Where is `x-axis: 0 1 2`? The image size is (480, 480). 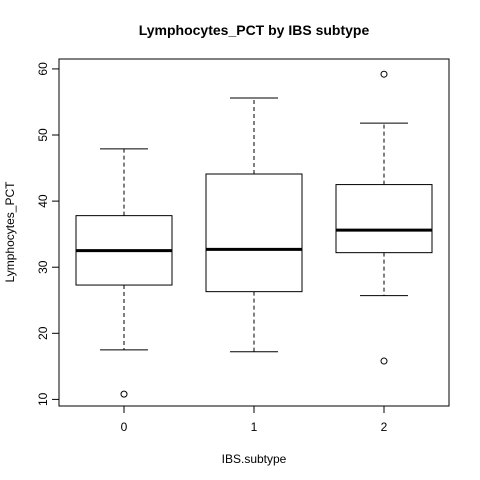
x-axis: 0 1 2 is located at coordinates (254, 420).